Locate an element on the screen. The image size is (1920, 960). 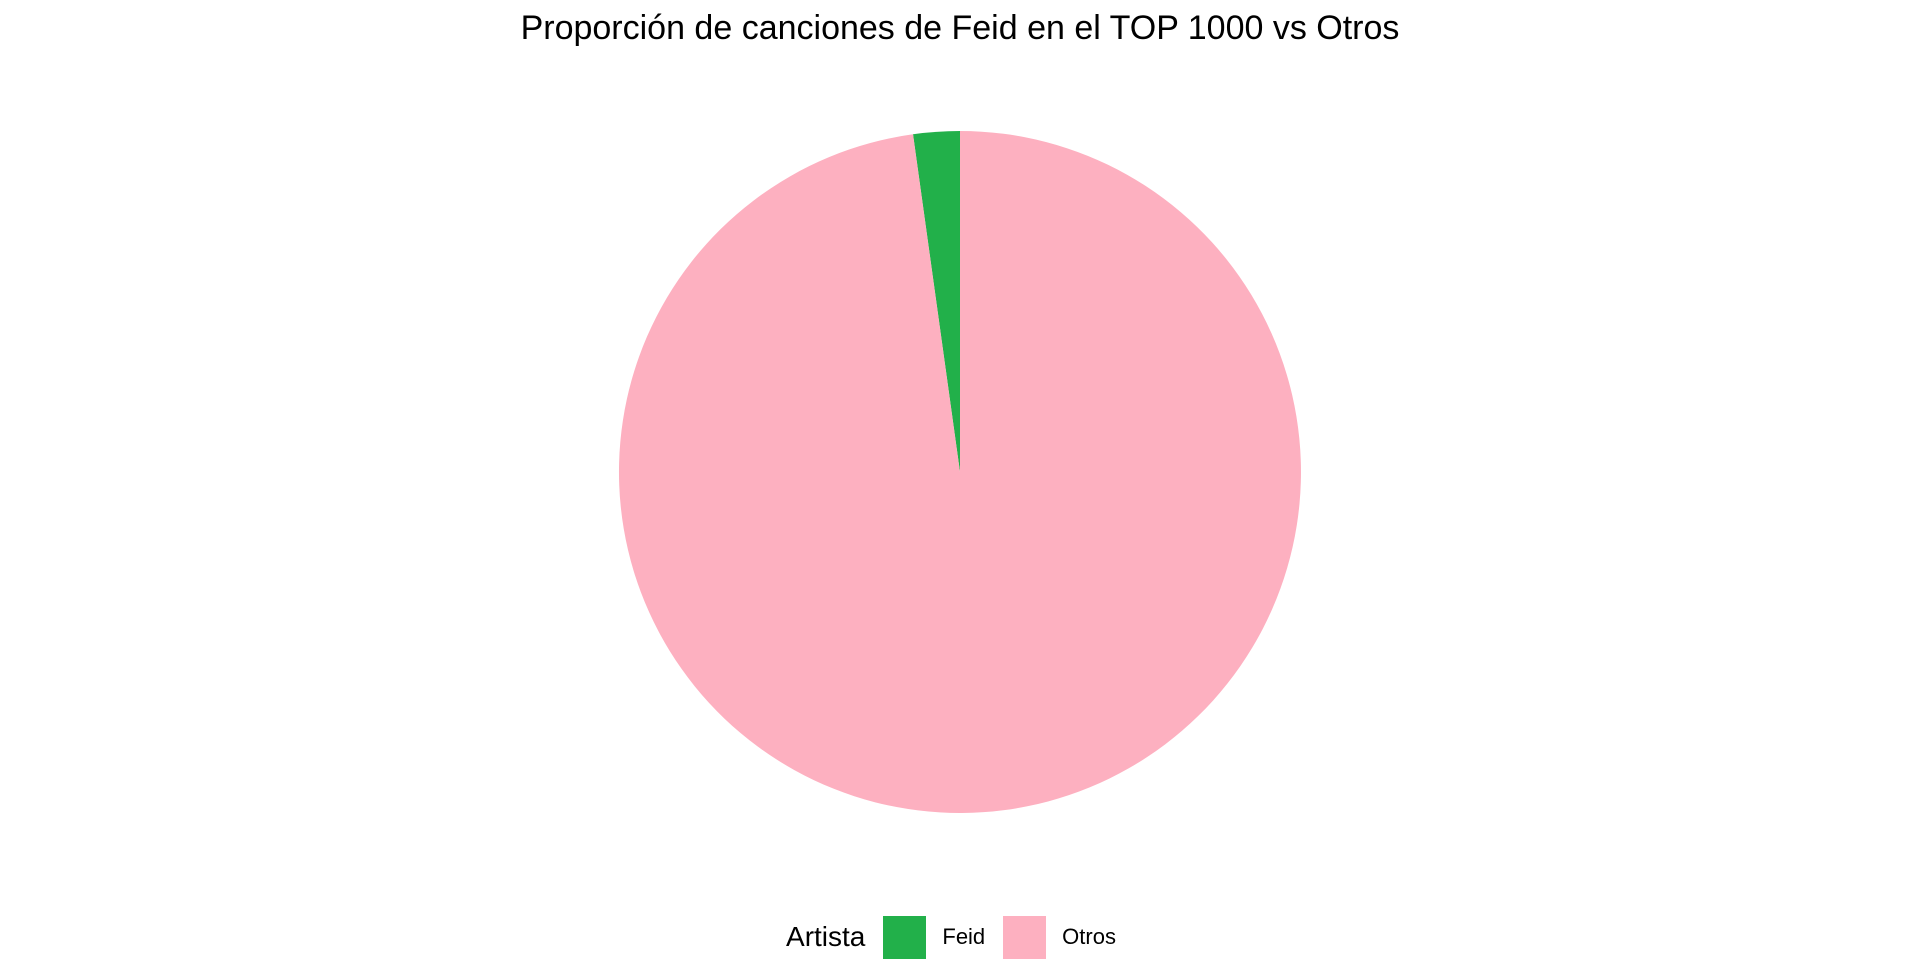
legend-label-otros: Otros is located at coordinates (1089, 936).